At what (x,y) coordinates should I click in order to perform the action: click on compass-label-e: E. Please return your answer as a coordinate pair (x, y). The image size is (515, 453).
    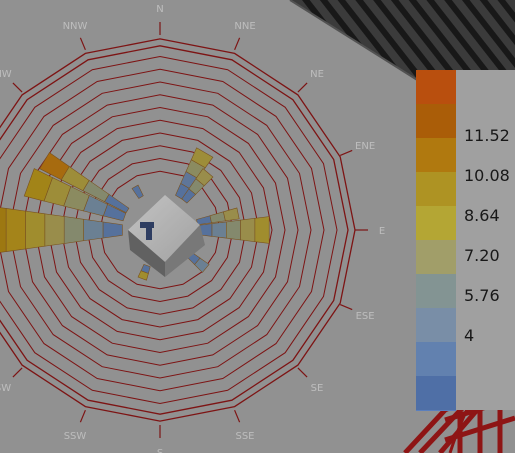
    Looking at the image, I should click on (382, 231).